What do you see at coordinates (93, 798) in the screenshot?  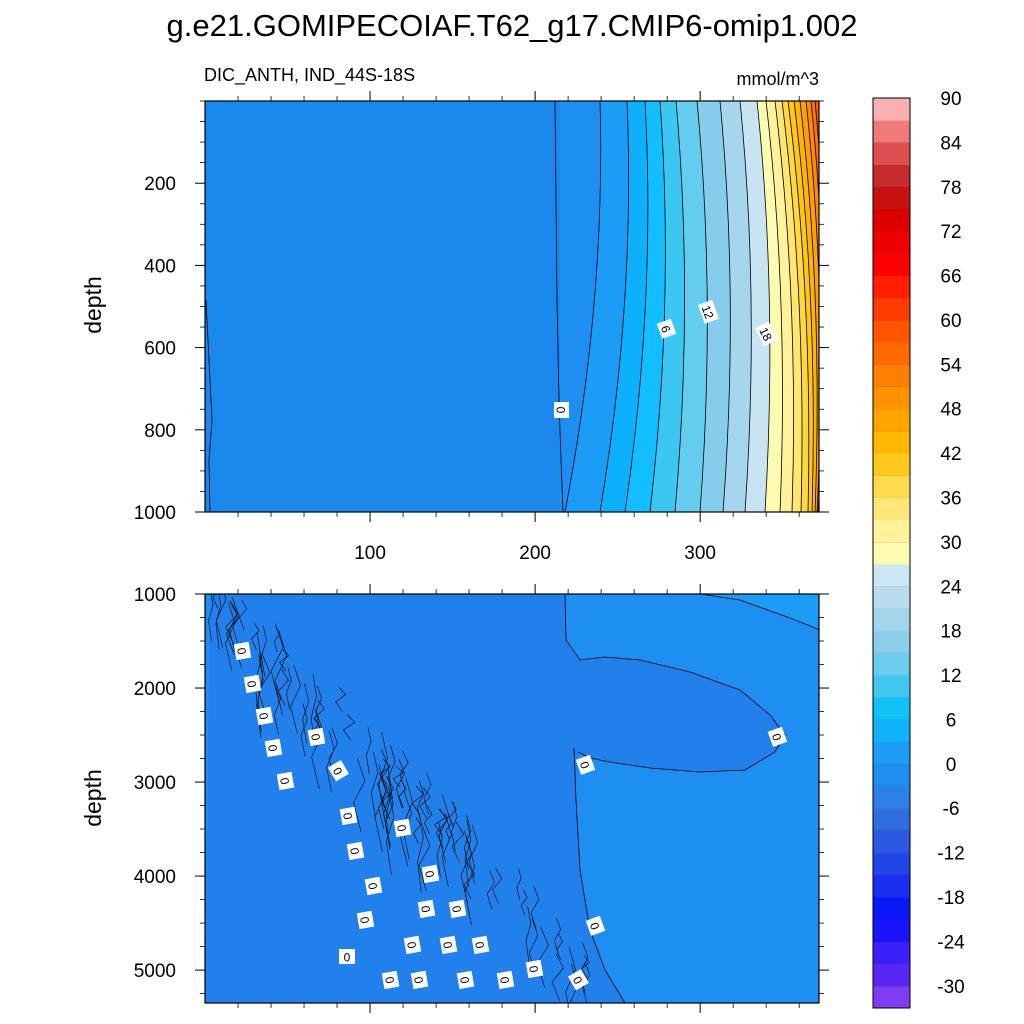 I see `lower-ylabel: depth` at bounding box center [93, 798].